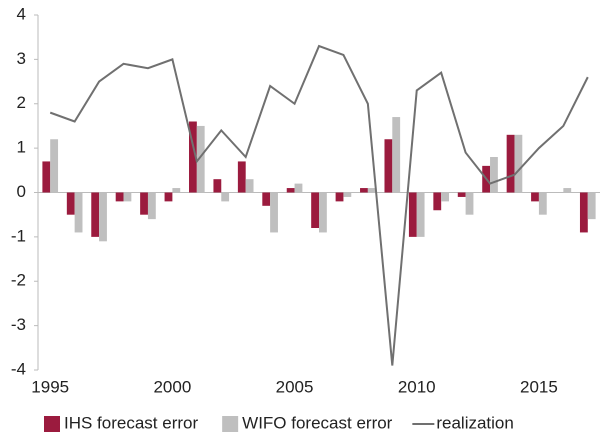  What do you see at coordinates (317, 422) in the screenshot?
I see `legend-label: WIFO forecast error` at bounding box center [317, 422].